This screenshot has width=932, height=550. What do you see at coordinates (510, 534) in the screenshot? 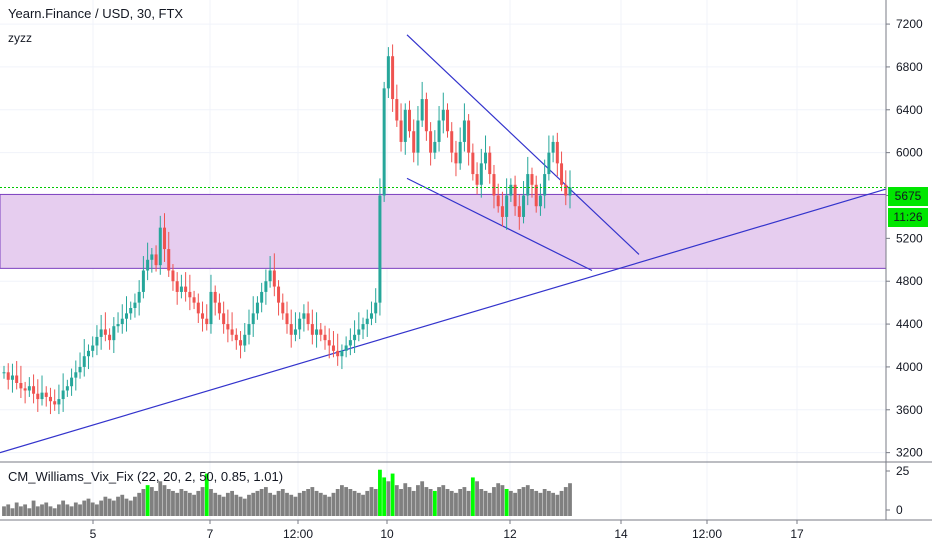
I see `x-tick-label: 12` at bounding box center [510, 534].